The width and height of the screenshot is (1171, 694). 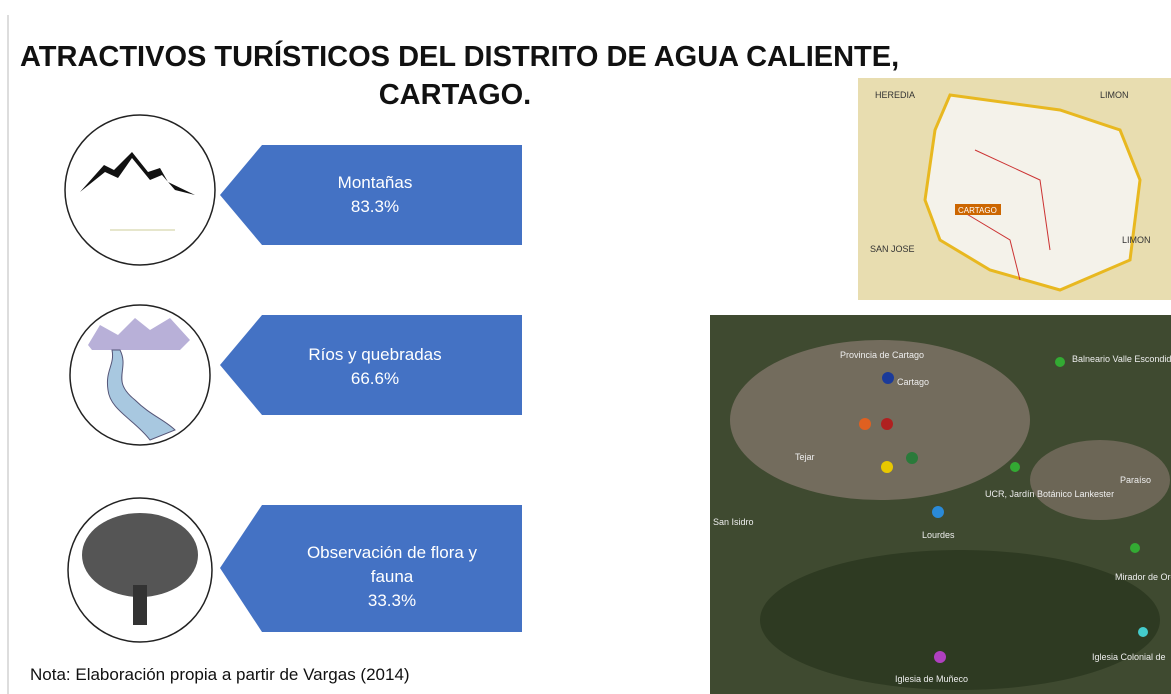 I want to click on river-icon, so click(x=141, y=395).